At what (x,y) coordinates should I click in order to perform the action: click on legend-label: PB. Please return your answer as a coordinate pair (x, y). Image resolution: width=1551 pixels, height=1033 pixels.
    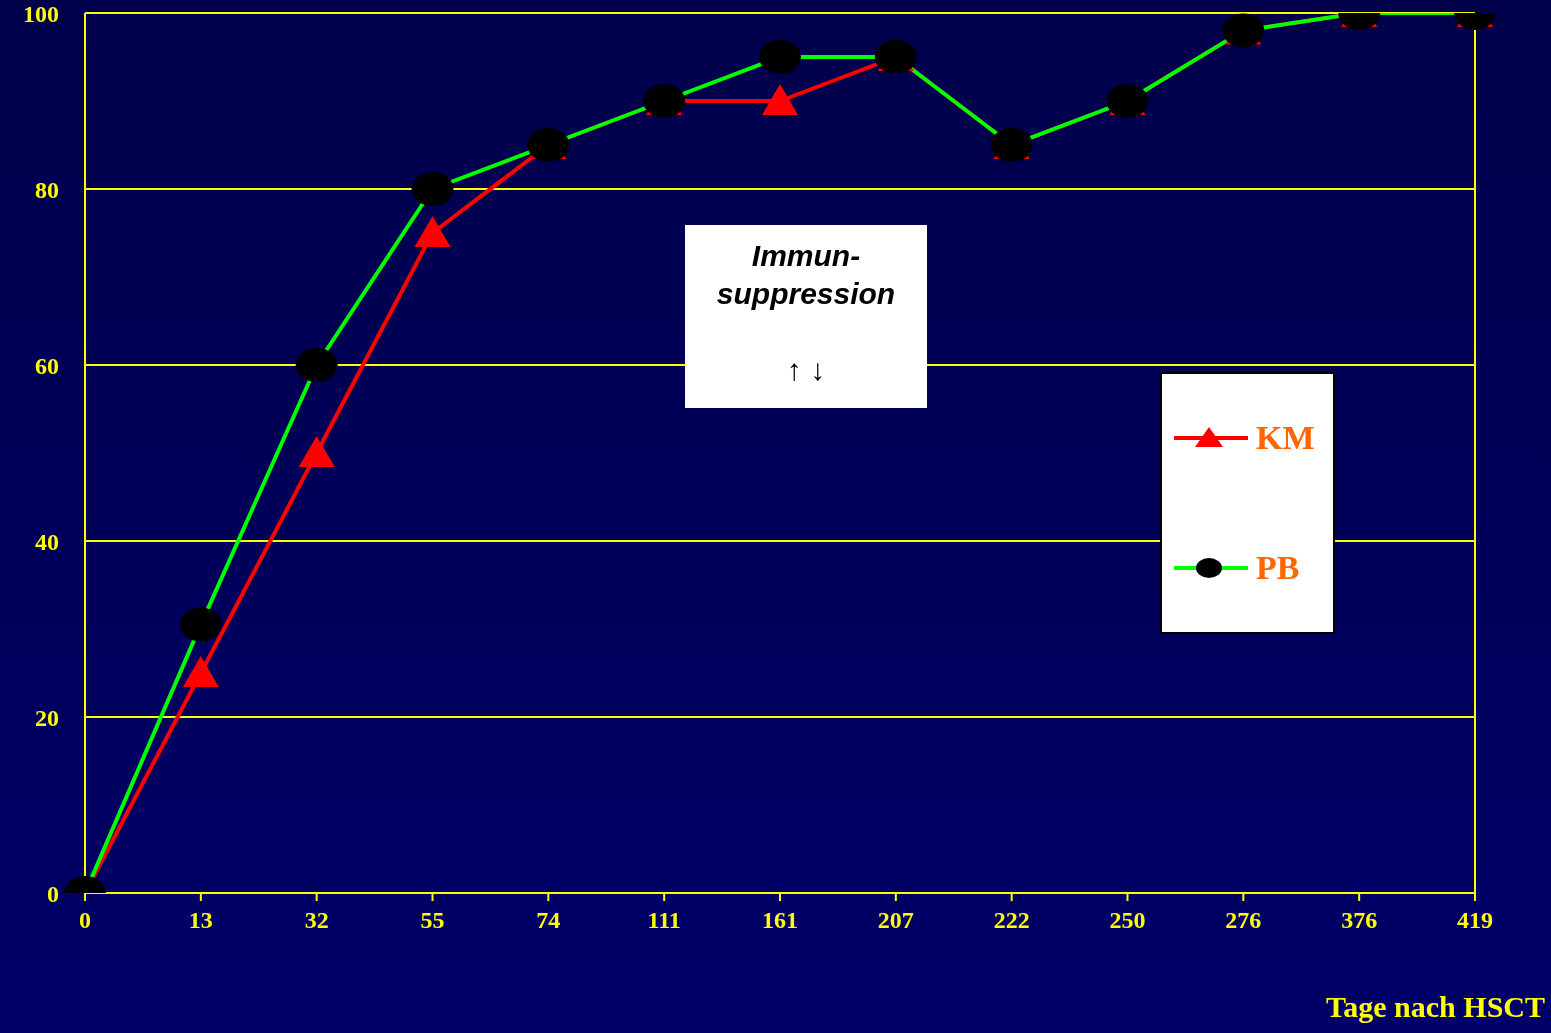
    Looking at the image, I should click on (1278, 568).